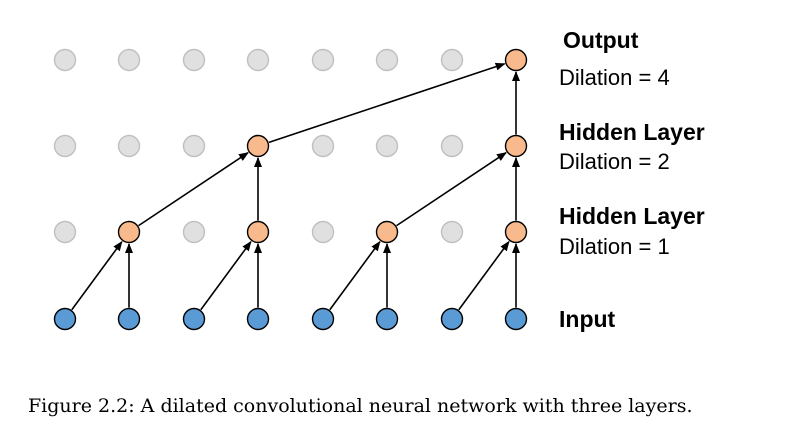 The height and width of the screenshot is (432, 804). Describe the element at coordinates (614, 246) in the screenshot. I see `hidden-layer-1-dilation: Dilation = 1` at that location.